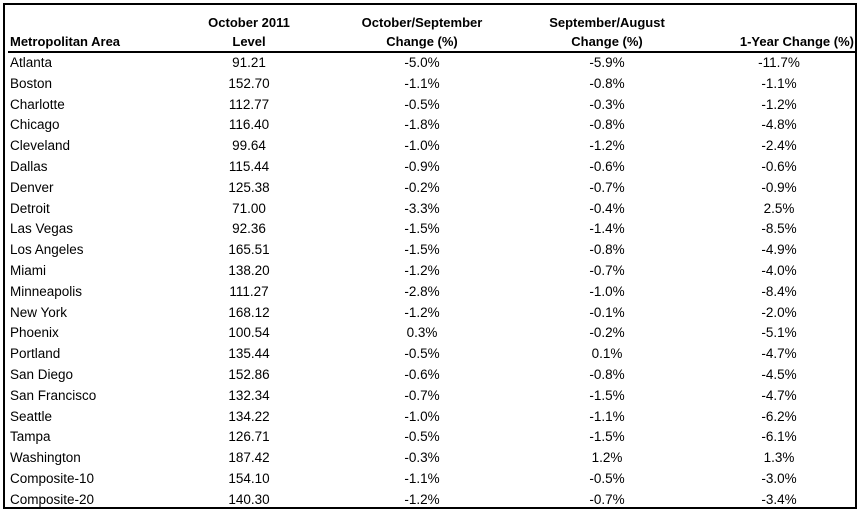 Image resolution: width=866 pixels, height=515 pixels. I want to click on header-metropolitan-area: Metropolitan Area, so click(87, 29).